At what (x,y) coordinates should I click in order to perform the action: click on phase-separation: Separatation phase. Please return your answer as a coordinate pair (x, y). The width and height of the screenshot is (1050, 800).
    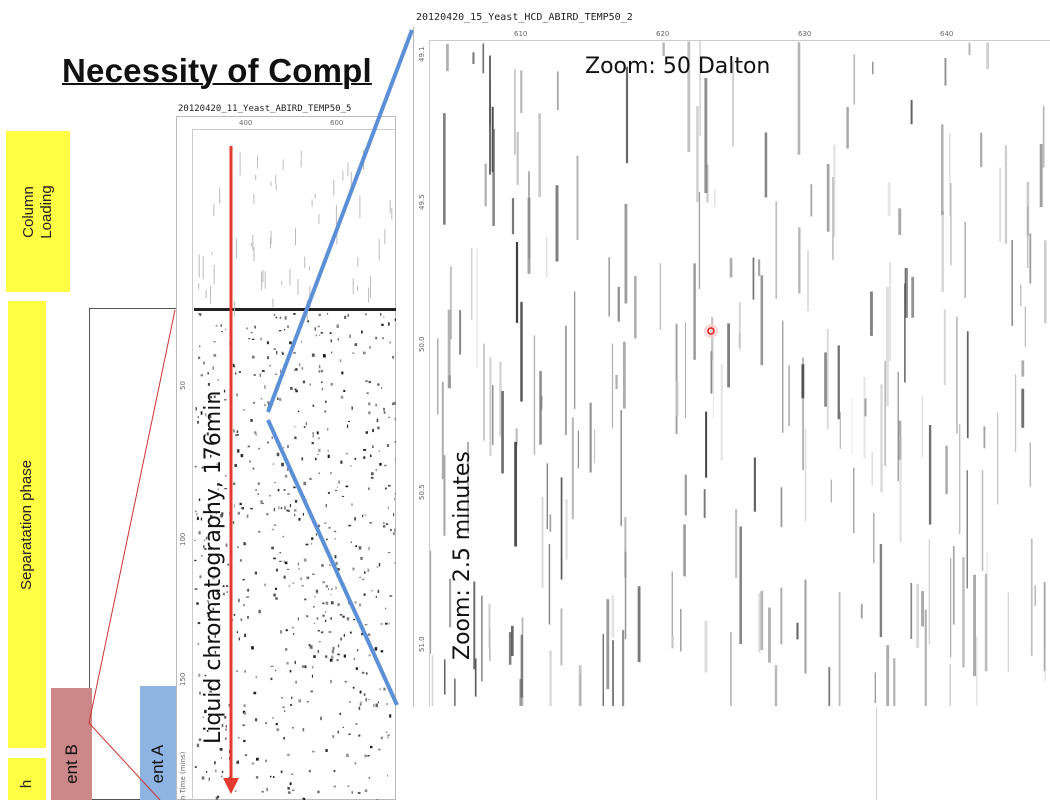
    Looking at the image, I should click on (27, 524).